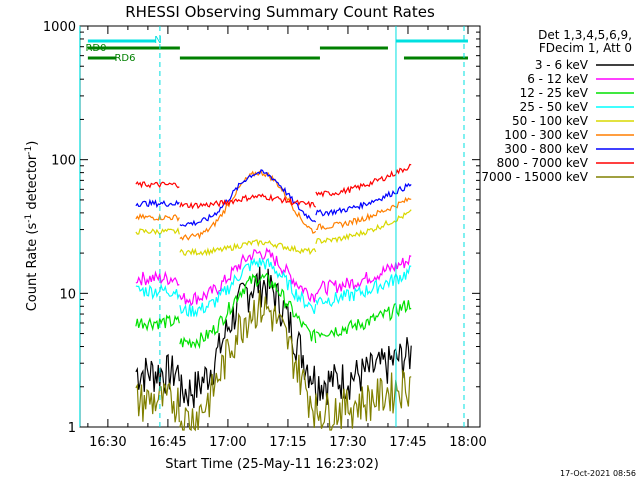 This screenshot has width=640, height=480. I want to click on x-axis-label: Start Time (25-May-11 16:23:02), so click(272, 464).